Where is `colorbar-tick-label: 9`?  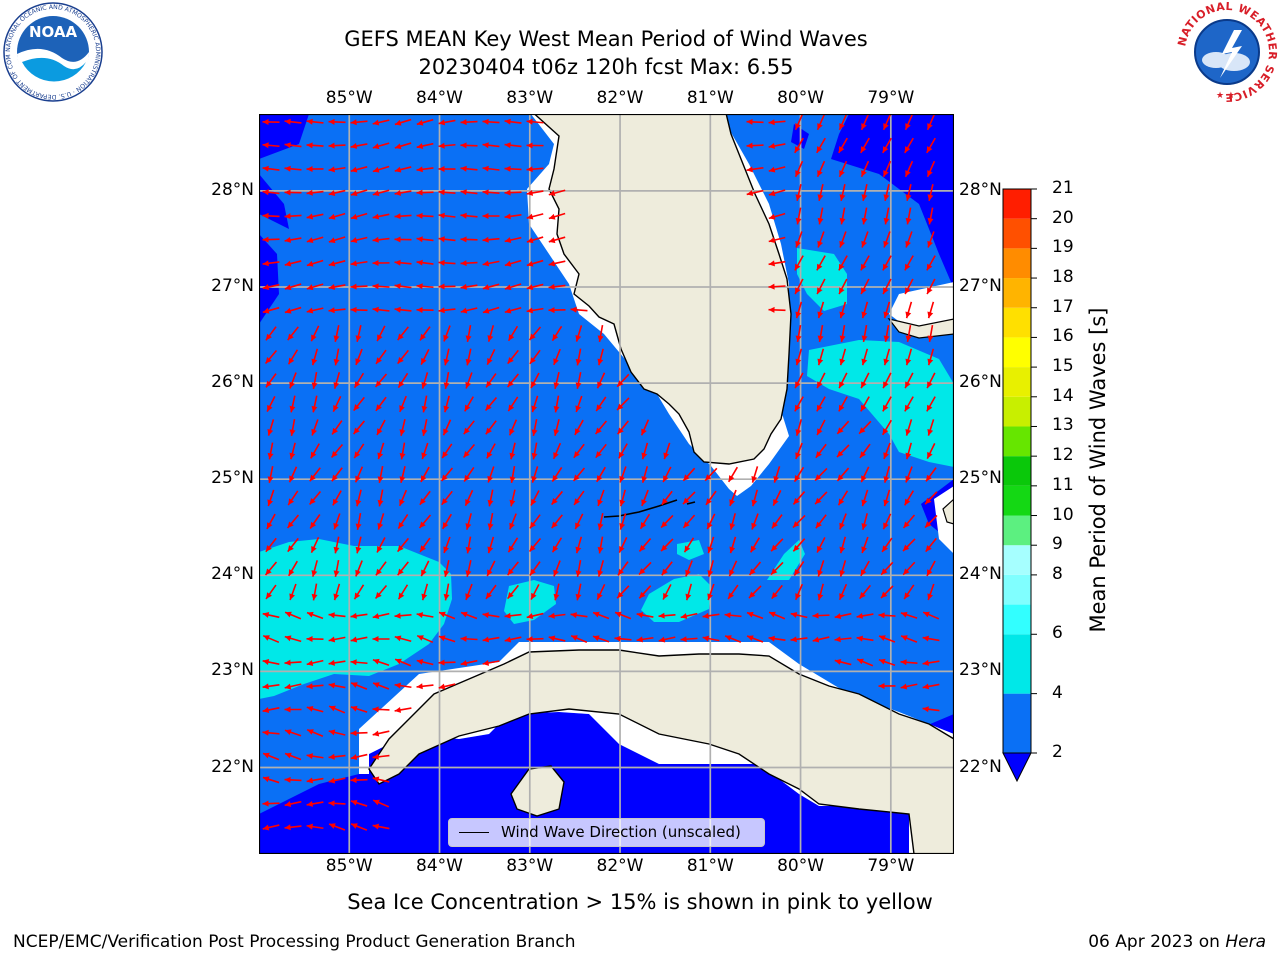
colorbar-tick-label: 9 is located at coordinates (1057, 544).